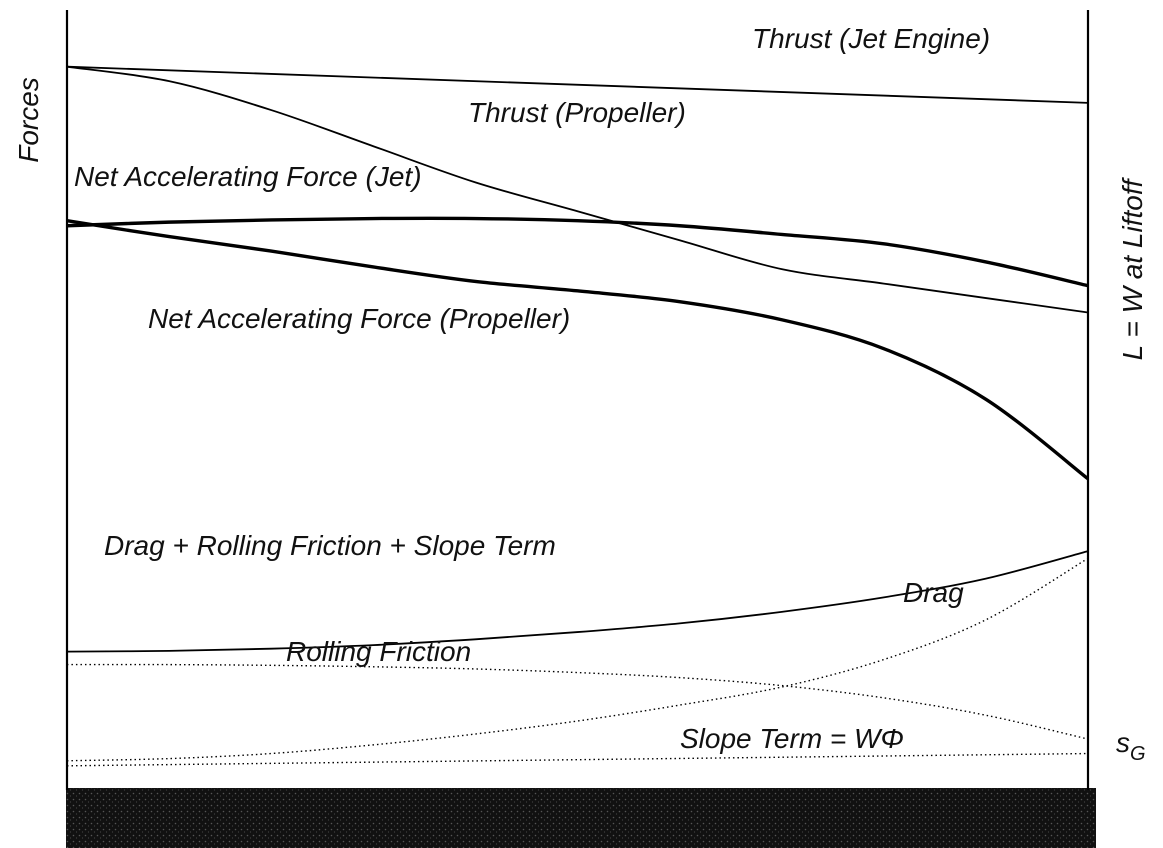 Image resolution: width=1163 pixels, height=848 pixels. Describe the element at coordinates (577, 252) in the screenshot. I see `curve-net-jet` at that location.